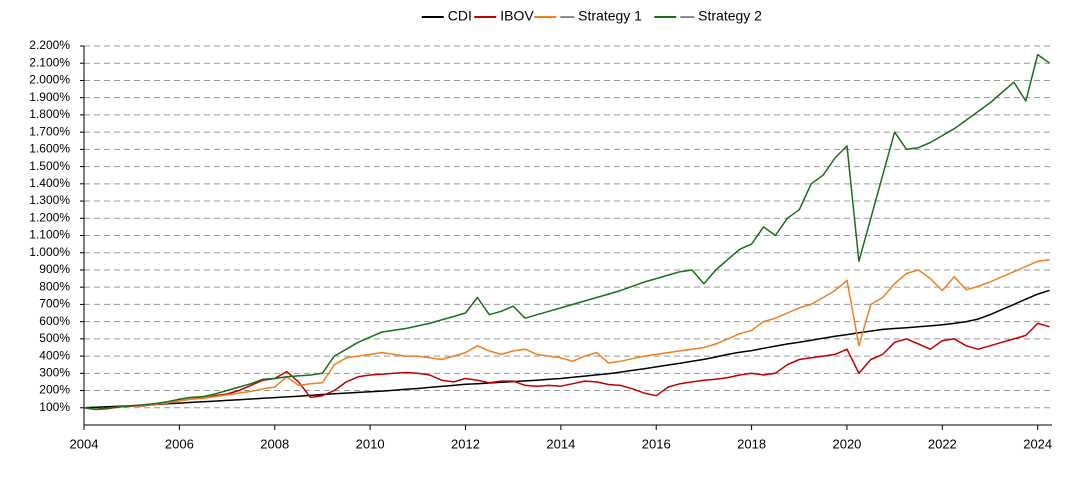 This screenshot has height=479, width=1077. What do you see at coordinates (49, 166) in the screenshot?
I see `y-tick-label: 1.500%` at bounding box center [49, 166].